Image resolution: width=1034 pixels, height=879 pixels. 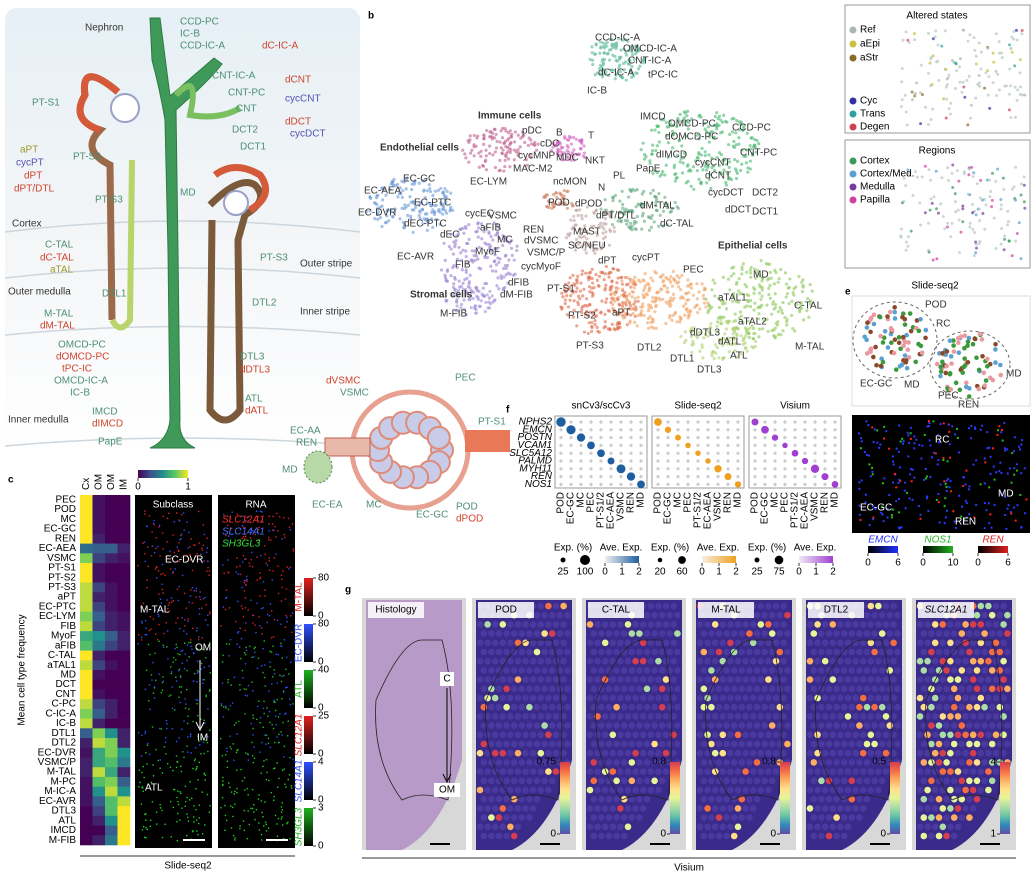 I want to click on cluster-label: aTAL1, so click(x=732, y=298).